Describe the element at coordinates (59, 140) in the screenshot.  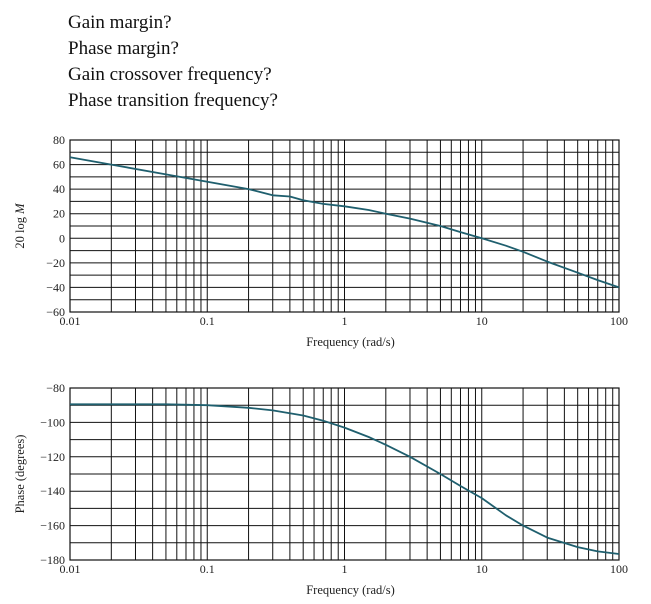
I see `magnitude-y-tick-label: 80` at that location.